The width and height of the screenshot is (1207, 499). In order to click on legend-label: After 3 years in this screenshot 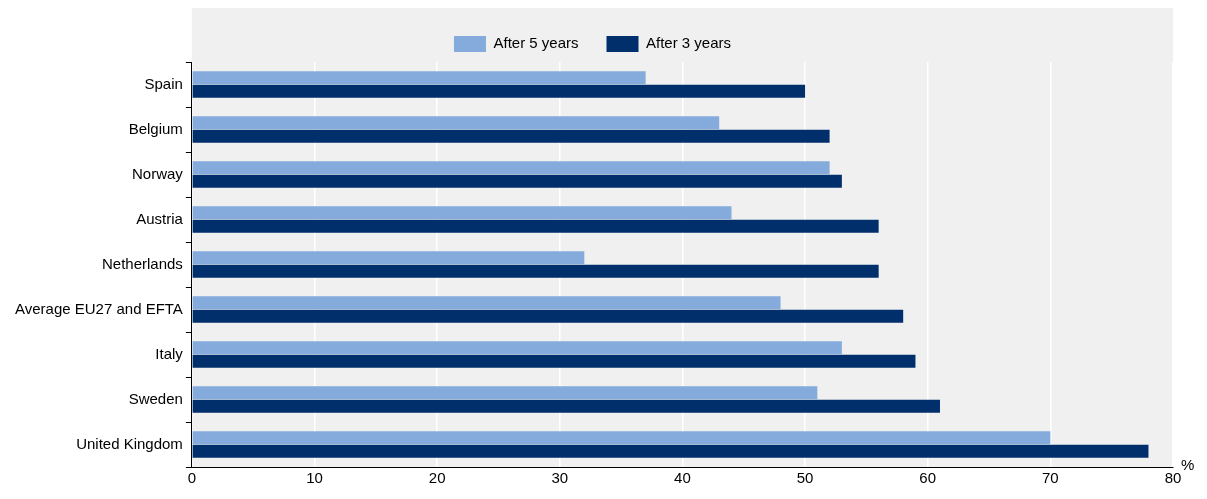, I will do `click(689, 43)`.